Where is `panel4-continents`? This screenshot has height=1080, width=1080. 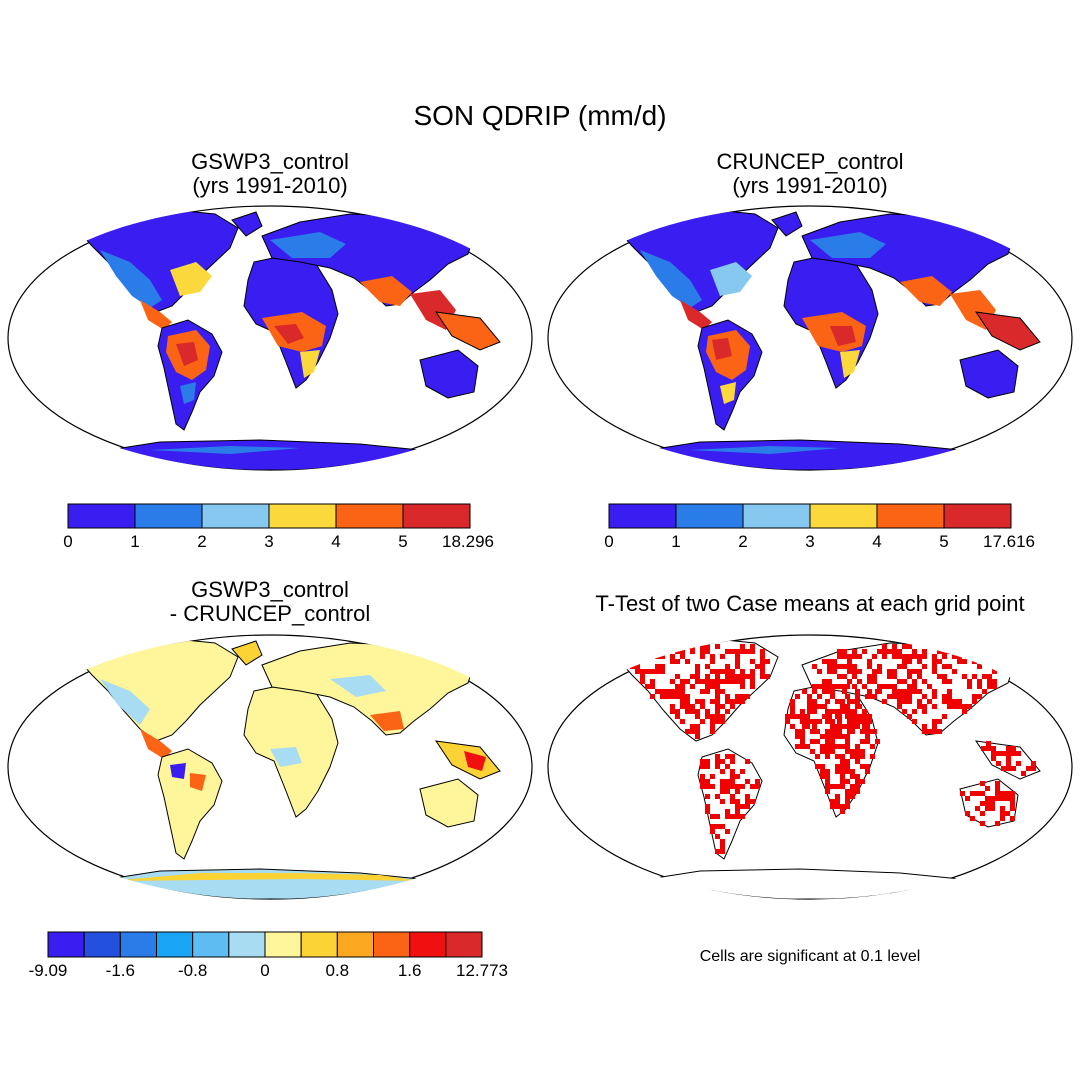 panel4-continents is located at coordinates (829, 768).